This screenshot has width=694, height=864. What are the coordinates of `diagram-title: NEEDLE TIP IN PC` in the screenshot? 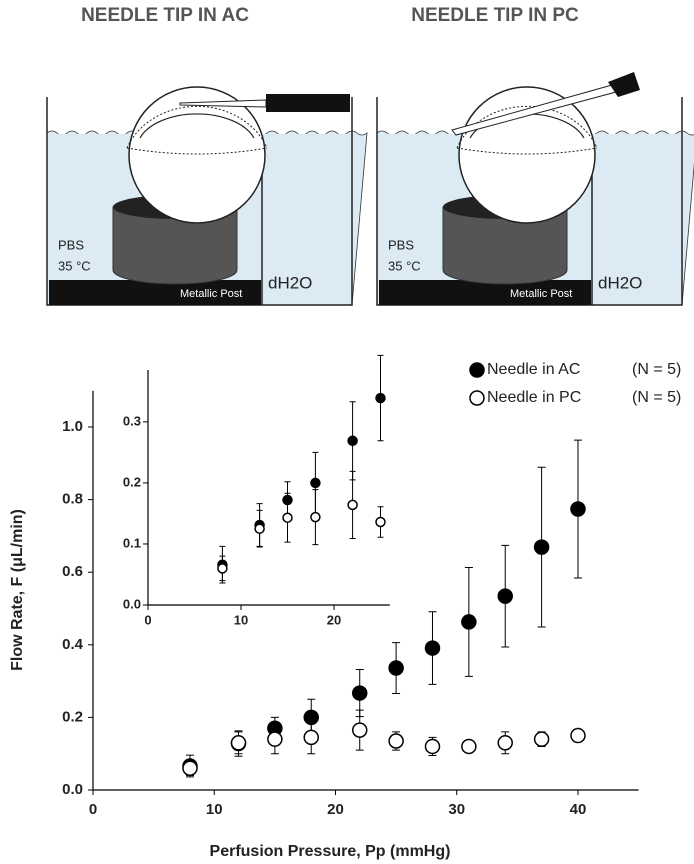 It's located at (495, 15).